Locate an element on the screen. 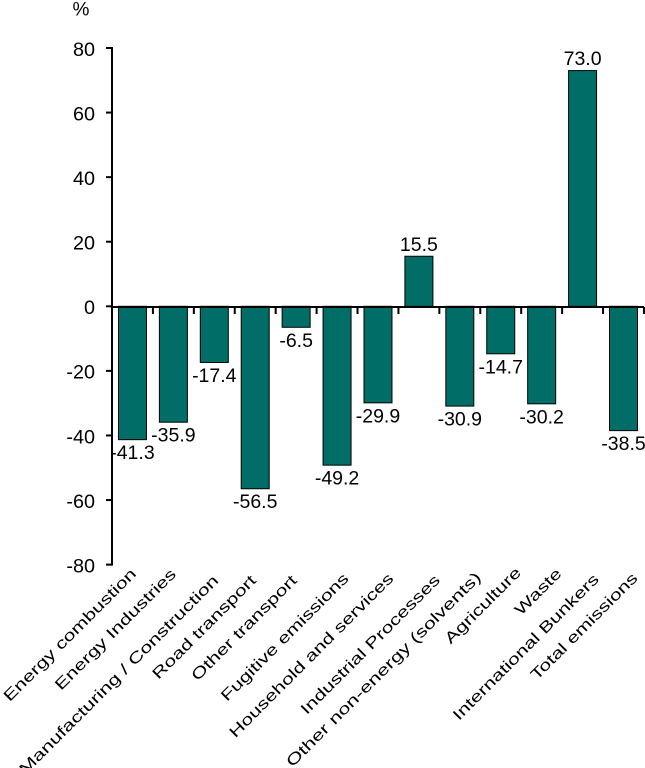  svg-text: -20 is located at coordinates (80, 373).